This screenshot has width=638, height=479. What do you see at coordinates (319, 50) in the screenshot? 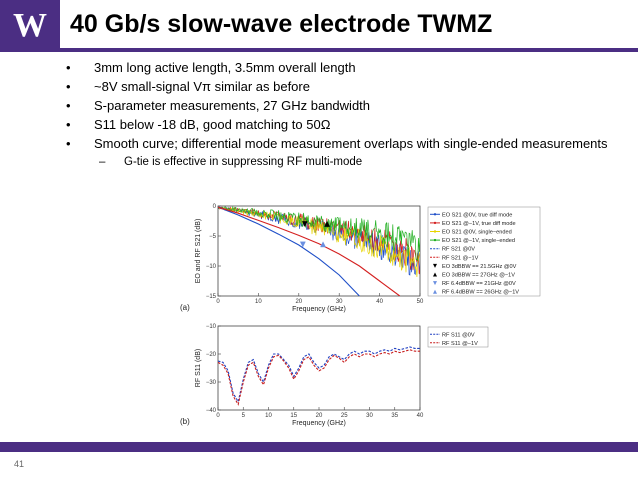
I see `title-divider` at bounding box center [319, 50].